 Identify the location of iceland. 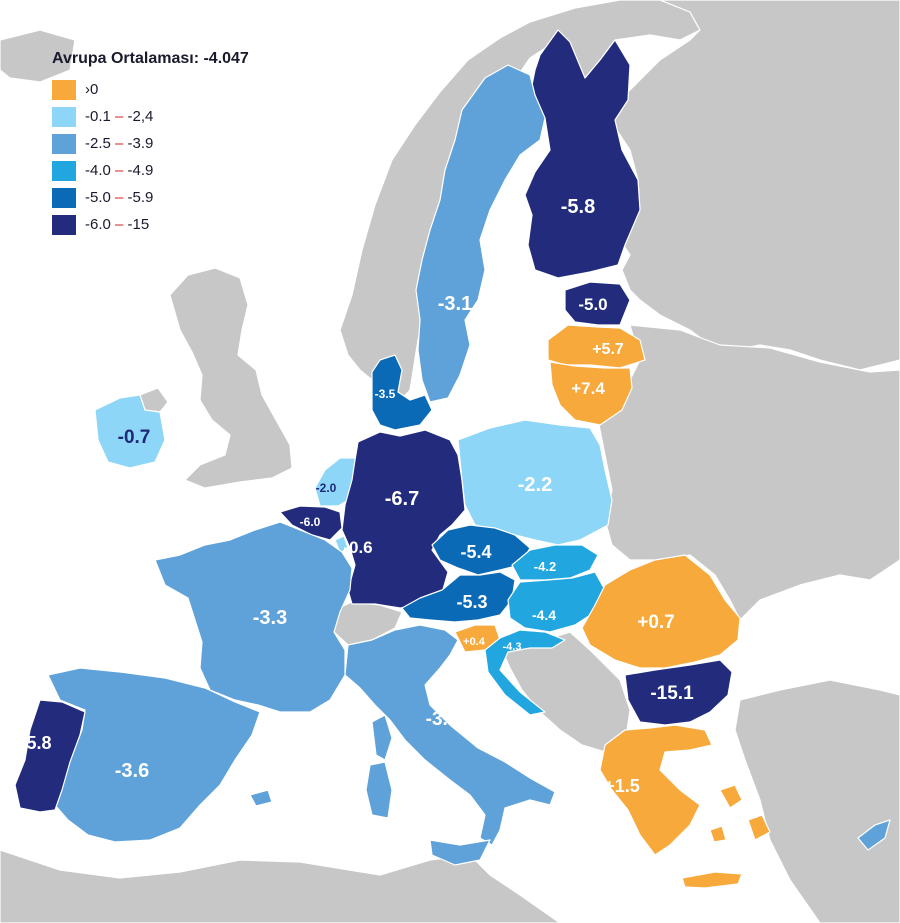
(38, 56).